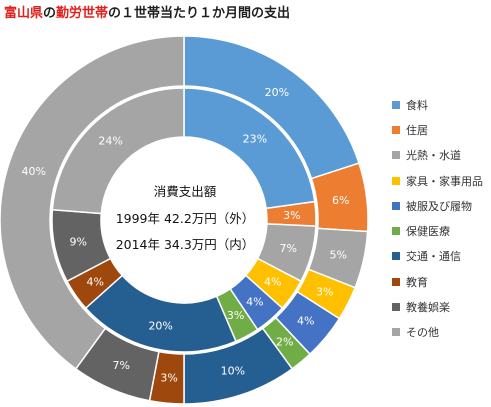 The width and height of the screenshot is (491, 407). Describe the element at coordinates (77, 242) in the screenshot. I see `inner-label-9: 9%` at that location.